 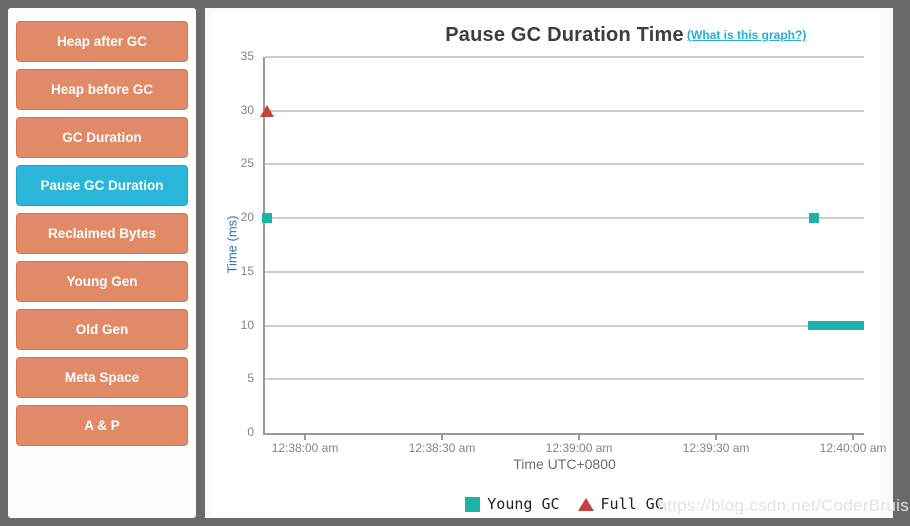 What do you see at coordinates (102, 89) in the screenshot?
I see `sidebar-item-heap-before-gc: Heap before GC` at bounding box center [102, 89].